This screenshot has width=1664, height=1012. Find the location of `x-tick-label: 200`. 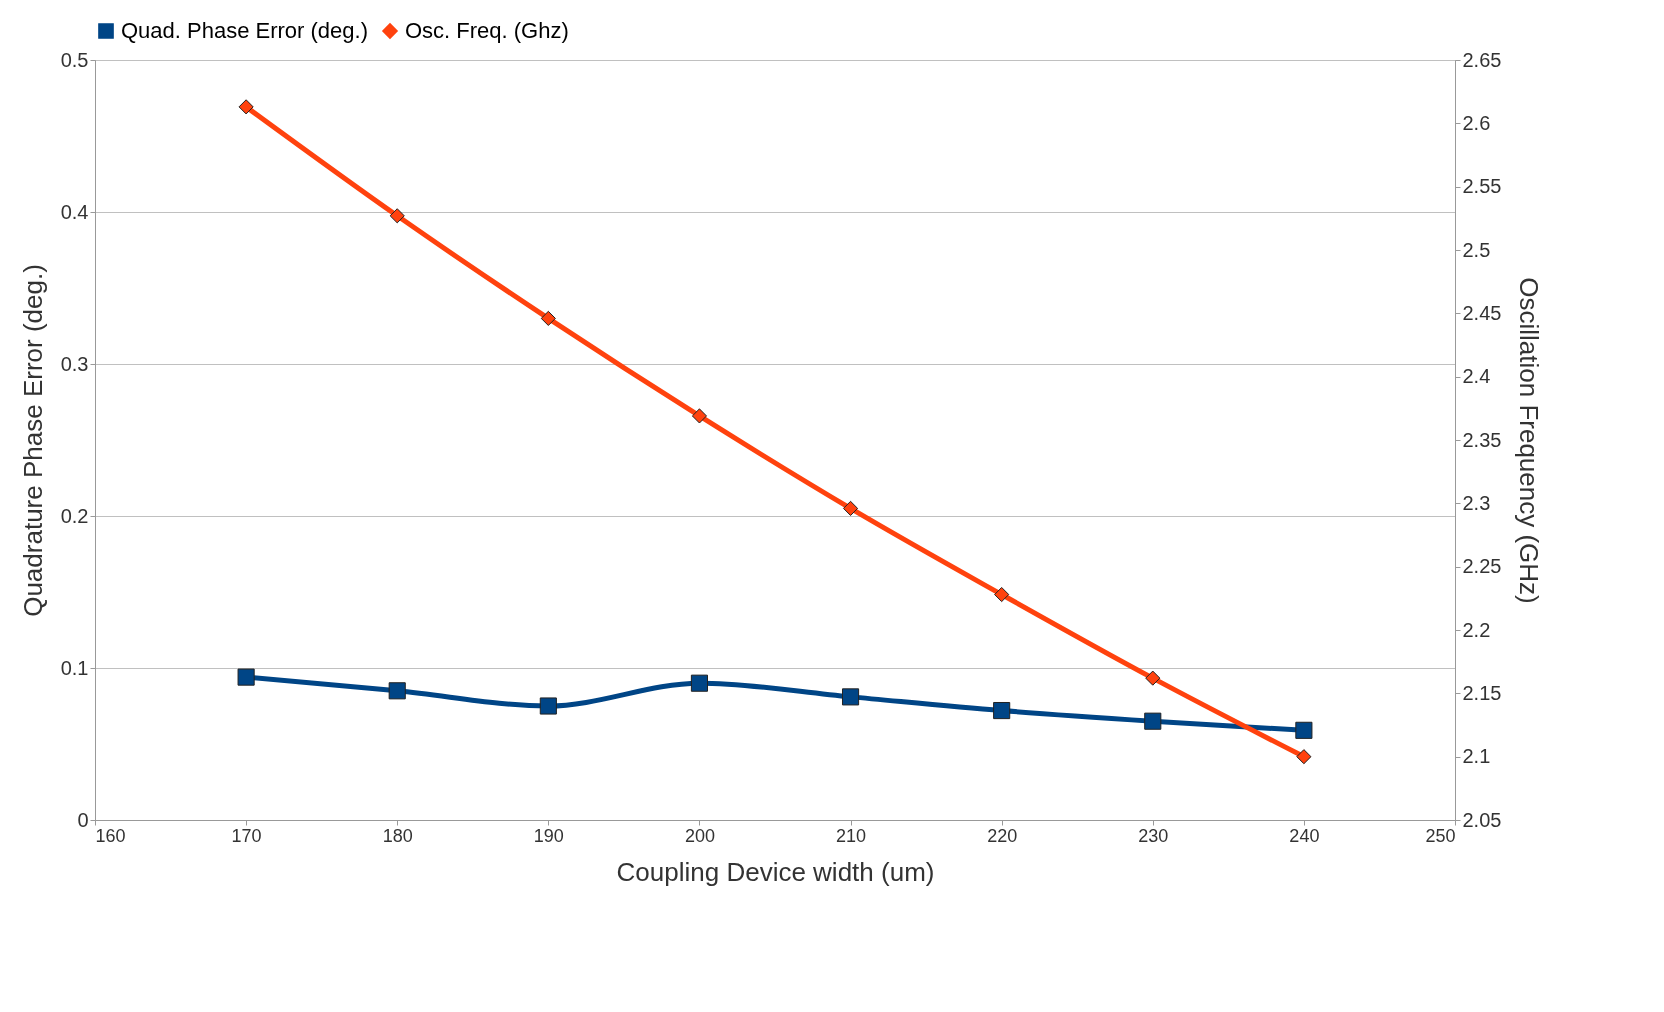

x-tick-label: 200 is located at coordinates (699, 835).